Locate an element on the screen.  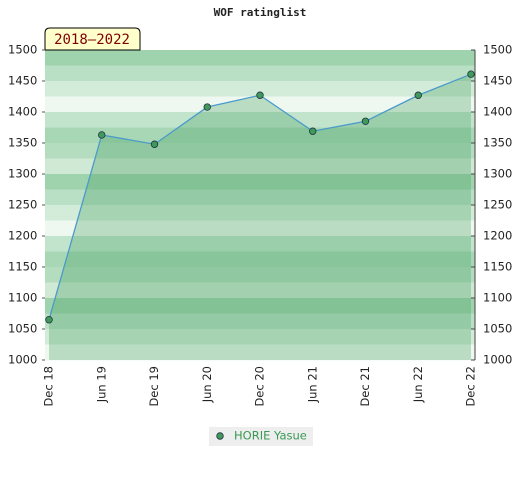
period-label: 2018–2022 is located at coordinates (92, 40).